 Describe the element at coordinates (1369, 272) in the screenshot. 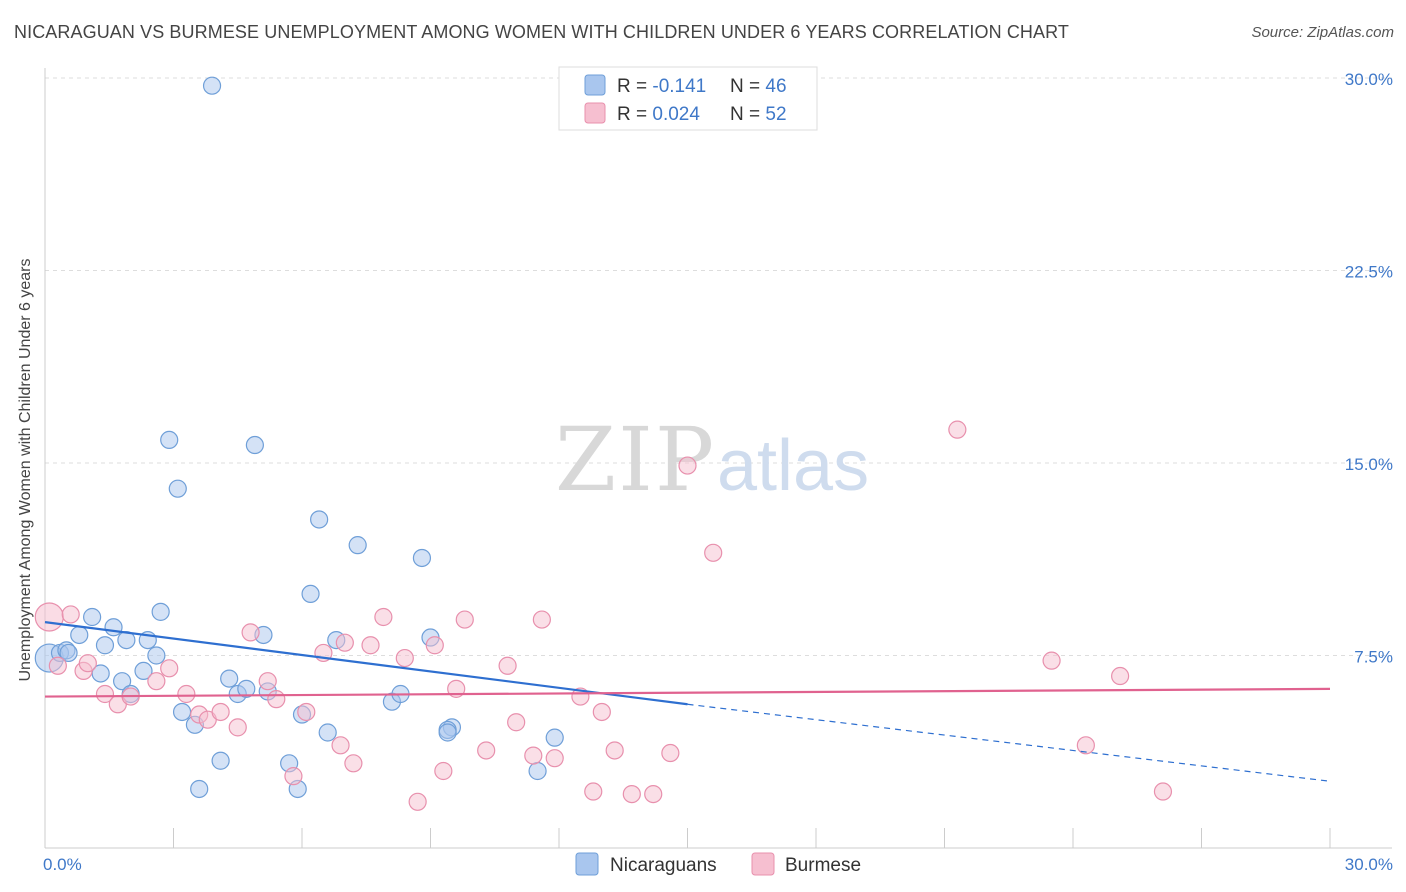

I see `y-tick-label-2: 22.5%` at that location.